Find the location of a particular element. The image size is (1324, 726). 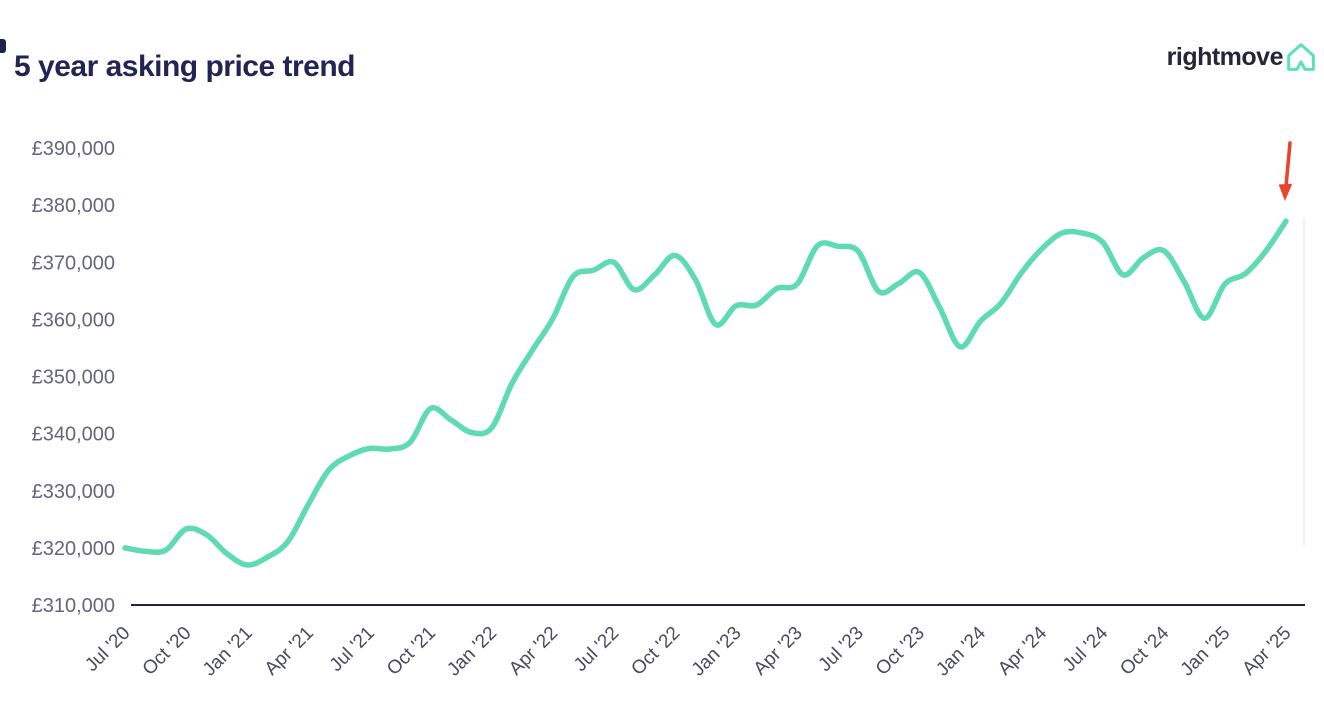

x-tick-label: Apr '22 is located at coordinates (533, 651).